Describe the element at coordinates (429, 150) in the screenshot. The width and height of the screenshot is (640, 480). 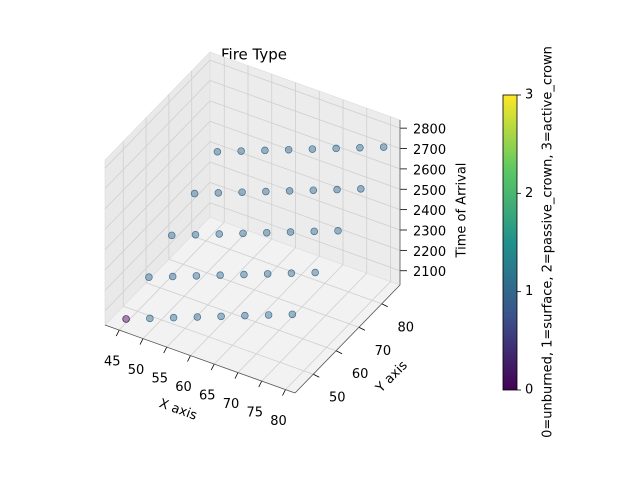
I see `z-tick-label: 2700` at that location.